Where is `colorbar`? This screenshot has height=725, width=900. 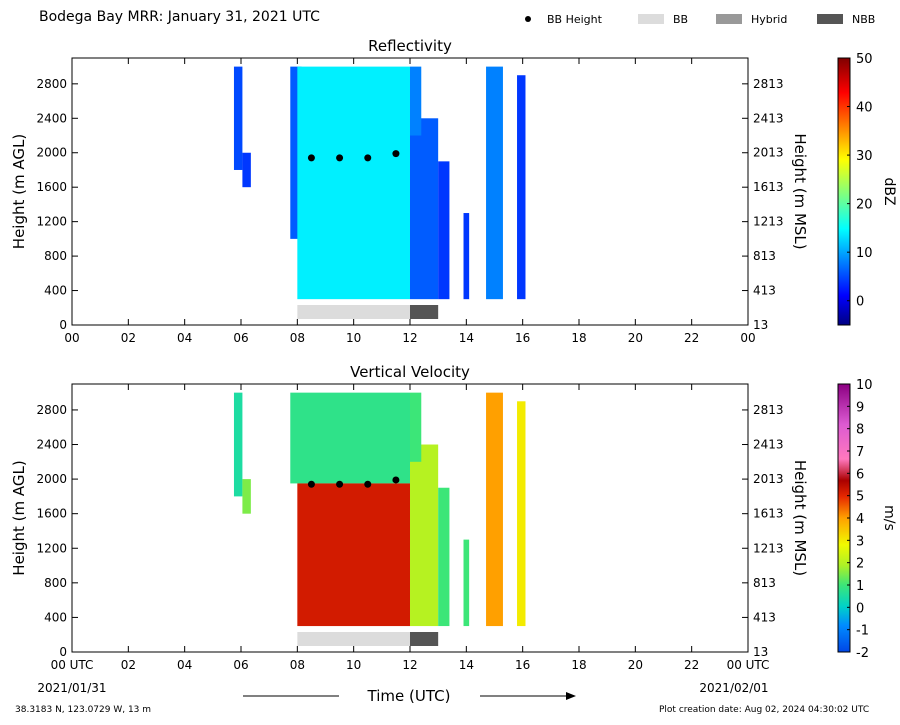
colorbar is located at coordinates (844, 191).